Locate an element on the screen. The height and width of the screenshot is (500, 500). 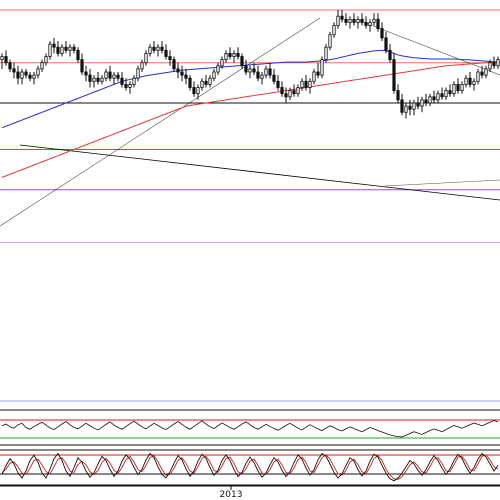
ind2-k-line is located at coordinates (250, 467).